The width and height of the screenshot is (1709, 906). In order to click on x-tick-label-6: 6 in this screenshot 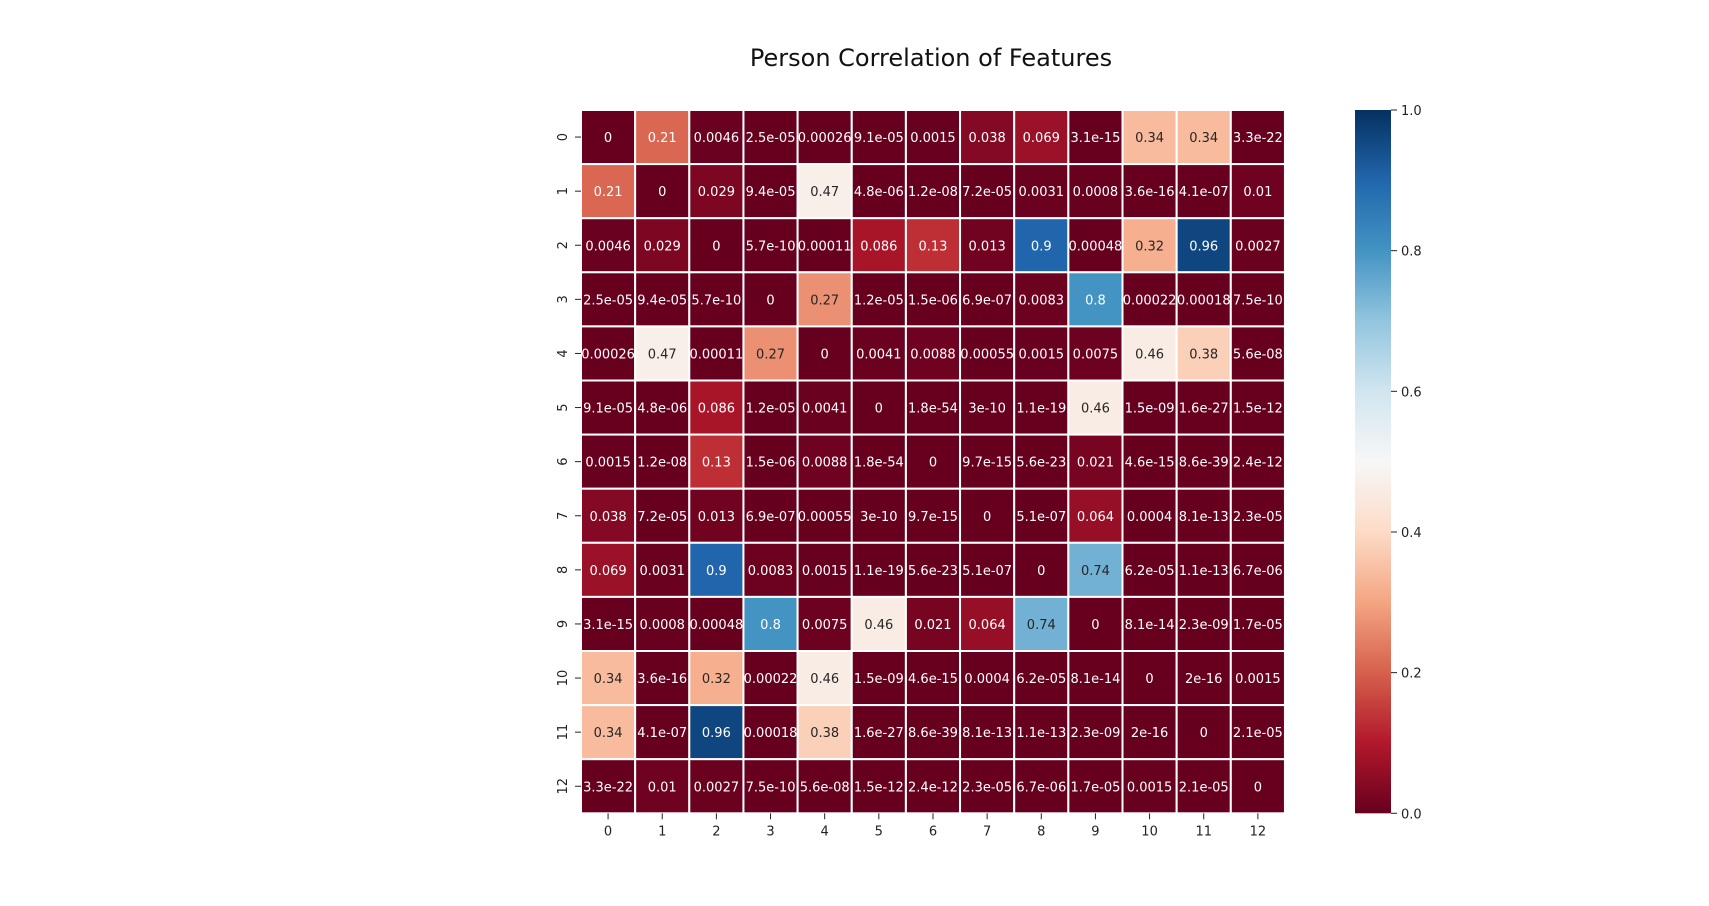, I will do `click(933, 831)`.